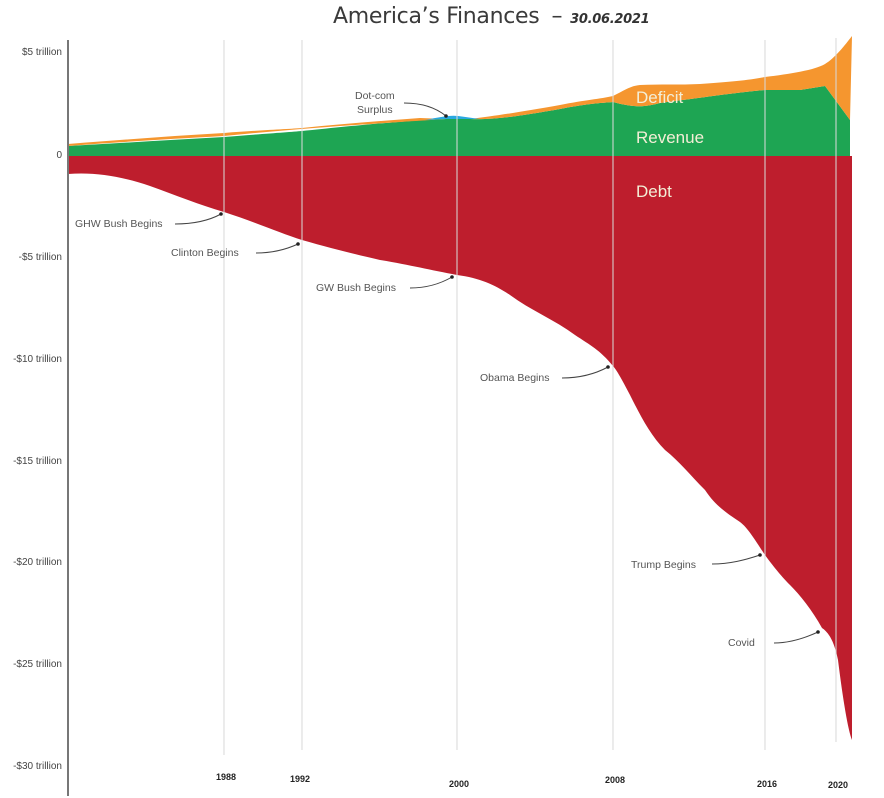 The height and width of the screenshot is (798, 884). What do you see at coordinates (436, 16) in the screenshot?
I see `title-main: America’s Finances` at bounding box center [436, 16].